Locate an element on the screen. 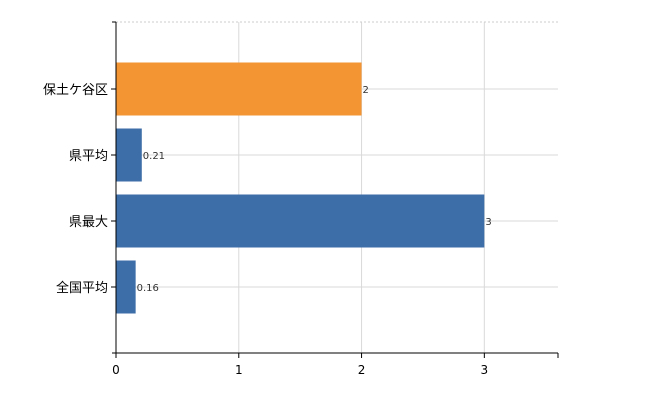 The height and width of the screenshot is (400, 650). data-label: 2 is located at coordinates (366, 90).